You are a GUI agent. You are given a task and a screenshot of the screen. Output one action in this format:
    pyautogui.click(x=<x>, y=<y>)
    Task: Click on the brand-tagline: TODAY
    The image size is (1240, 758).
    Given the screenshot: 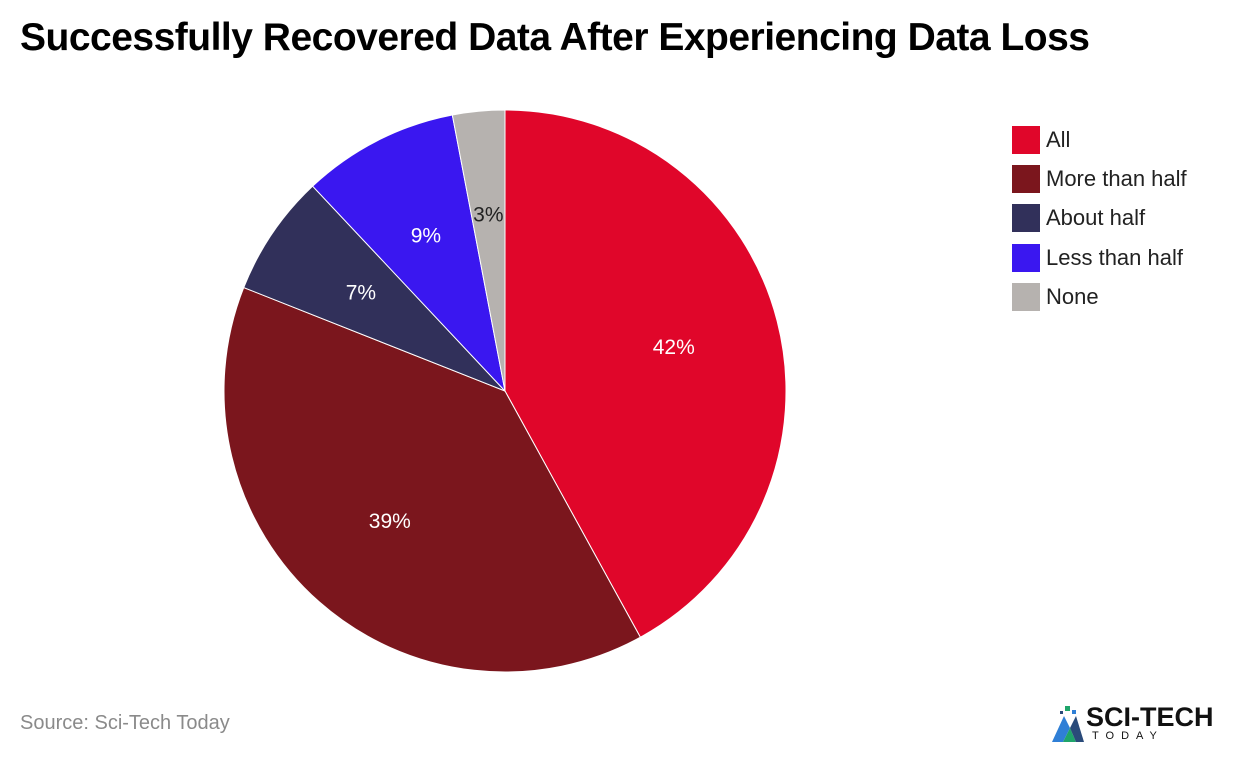 What is the action you would take?
    pyautogui.click(x=1128, y=736)
    